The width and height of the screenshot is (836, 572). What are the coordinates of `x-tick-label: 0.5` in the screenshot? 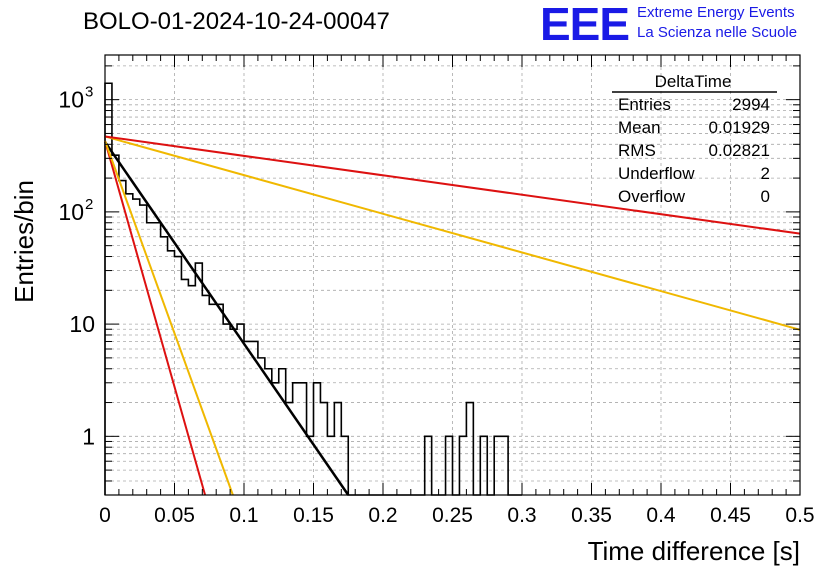 It's located at (799, 515).